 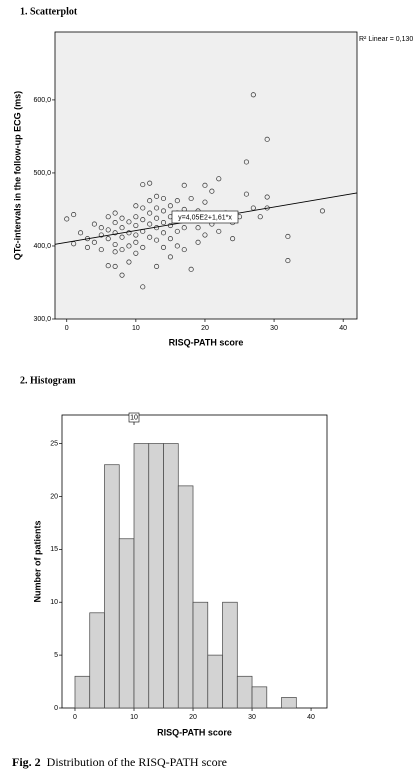 I want to click on x-tick-label: 40, so click(x=311, y=717).